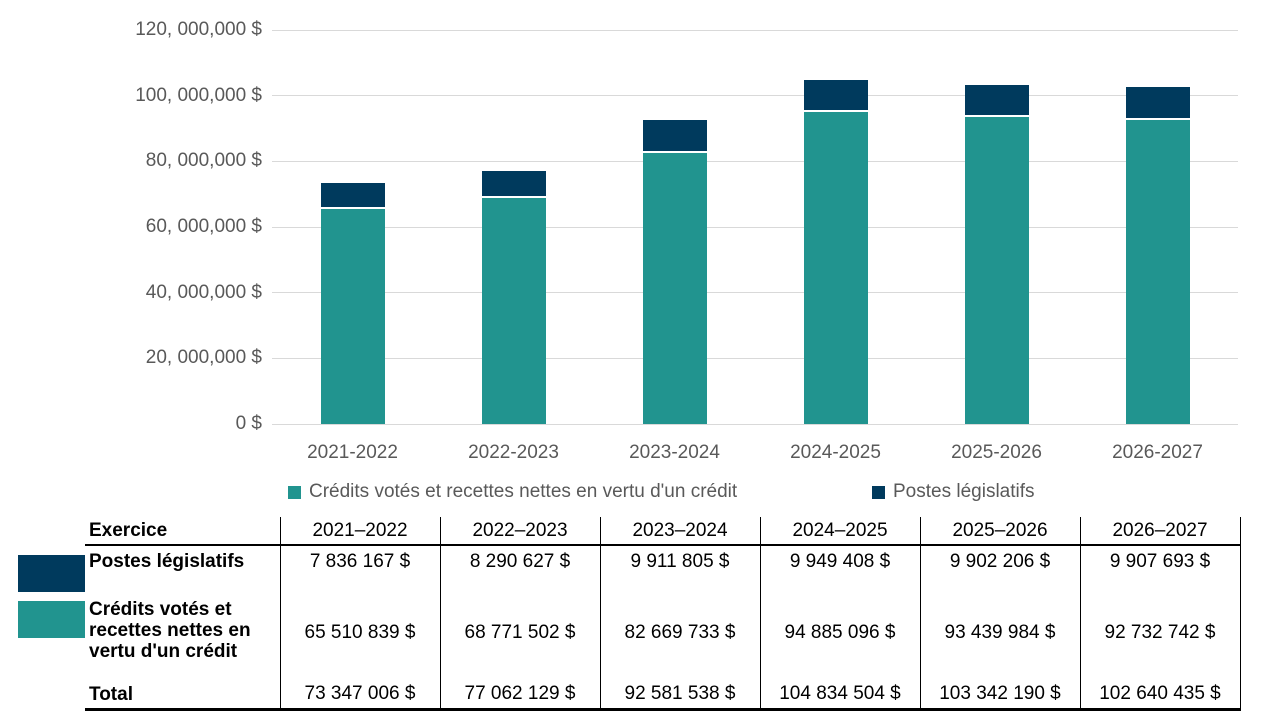 Image resolution: width=1280 pixels, height=720 pixels. Describe the element at coordinates (360, 531) in the screenshot. I see `table-header-cell: 2021–2022` at that location.